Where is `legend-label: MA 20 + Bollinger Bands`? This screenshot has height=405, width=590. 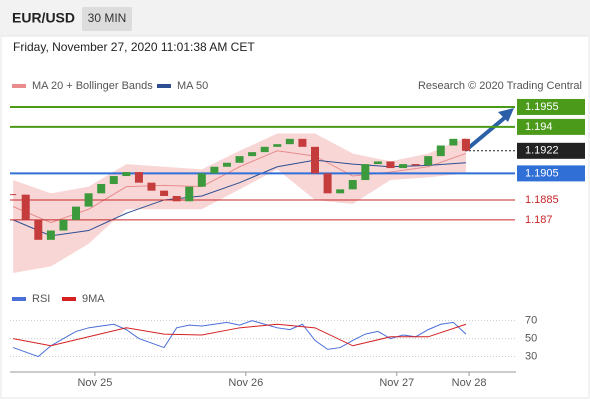
legend-label: MA 20 + Bollinger Bands is located at coordinates (92, 86).